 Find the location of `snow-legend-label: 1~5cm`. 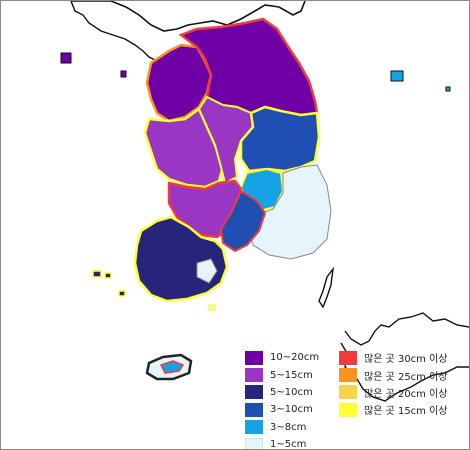

snow-legend-label: 1~5cm is located at coordinates (288, 444).